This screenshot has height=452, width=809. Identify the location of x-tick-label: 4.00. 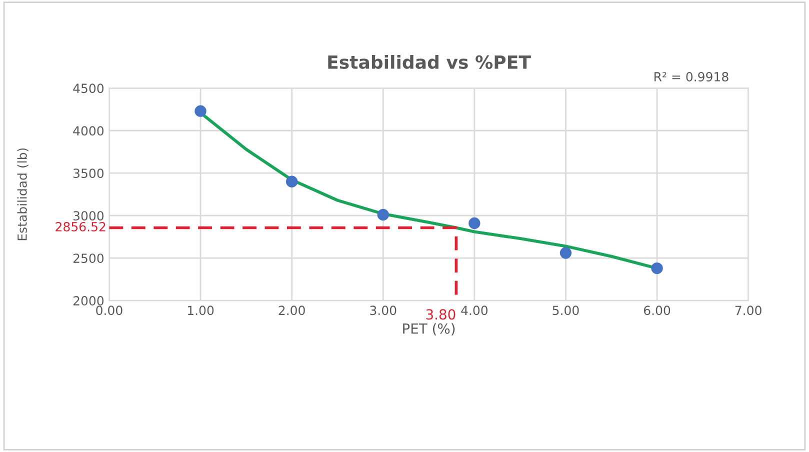
(474, 311).